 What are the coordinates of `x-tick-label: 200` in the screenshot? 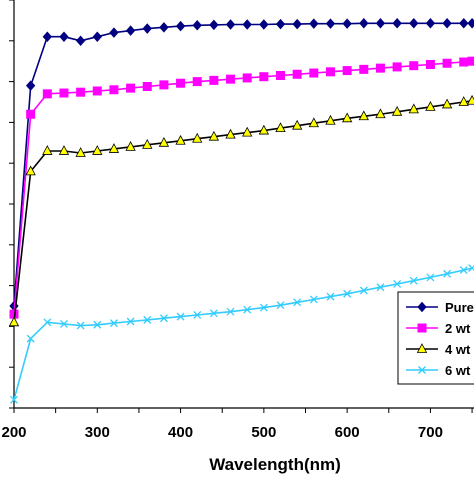 It's located at (13, 432).